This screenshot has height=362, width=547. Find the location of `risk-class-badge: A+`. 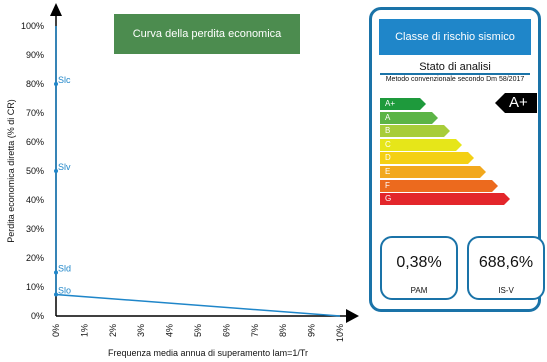

risk-class-badge: A+ is located at coordinates (516, 103).